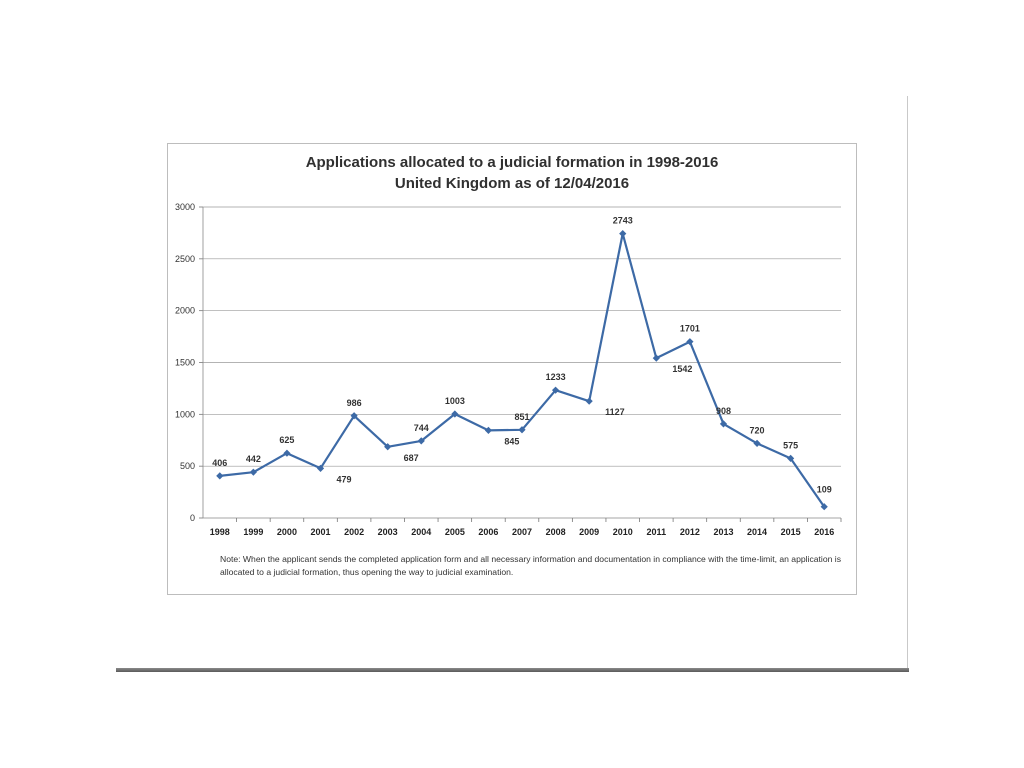 The image size is (1024, 768). I want to click on data-label: 442, so click(253, 459).